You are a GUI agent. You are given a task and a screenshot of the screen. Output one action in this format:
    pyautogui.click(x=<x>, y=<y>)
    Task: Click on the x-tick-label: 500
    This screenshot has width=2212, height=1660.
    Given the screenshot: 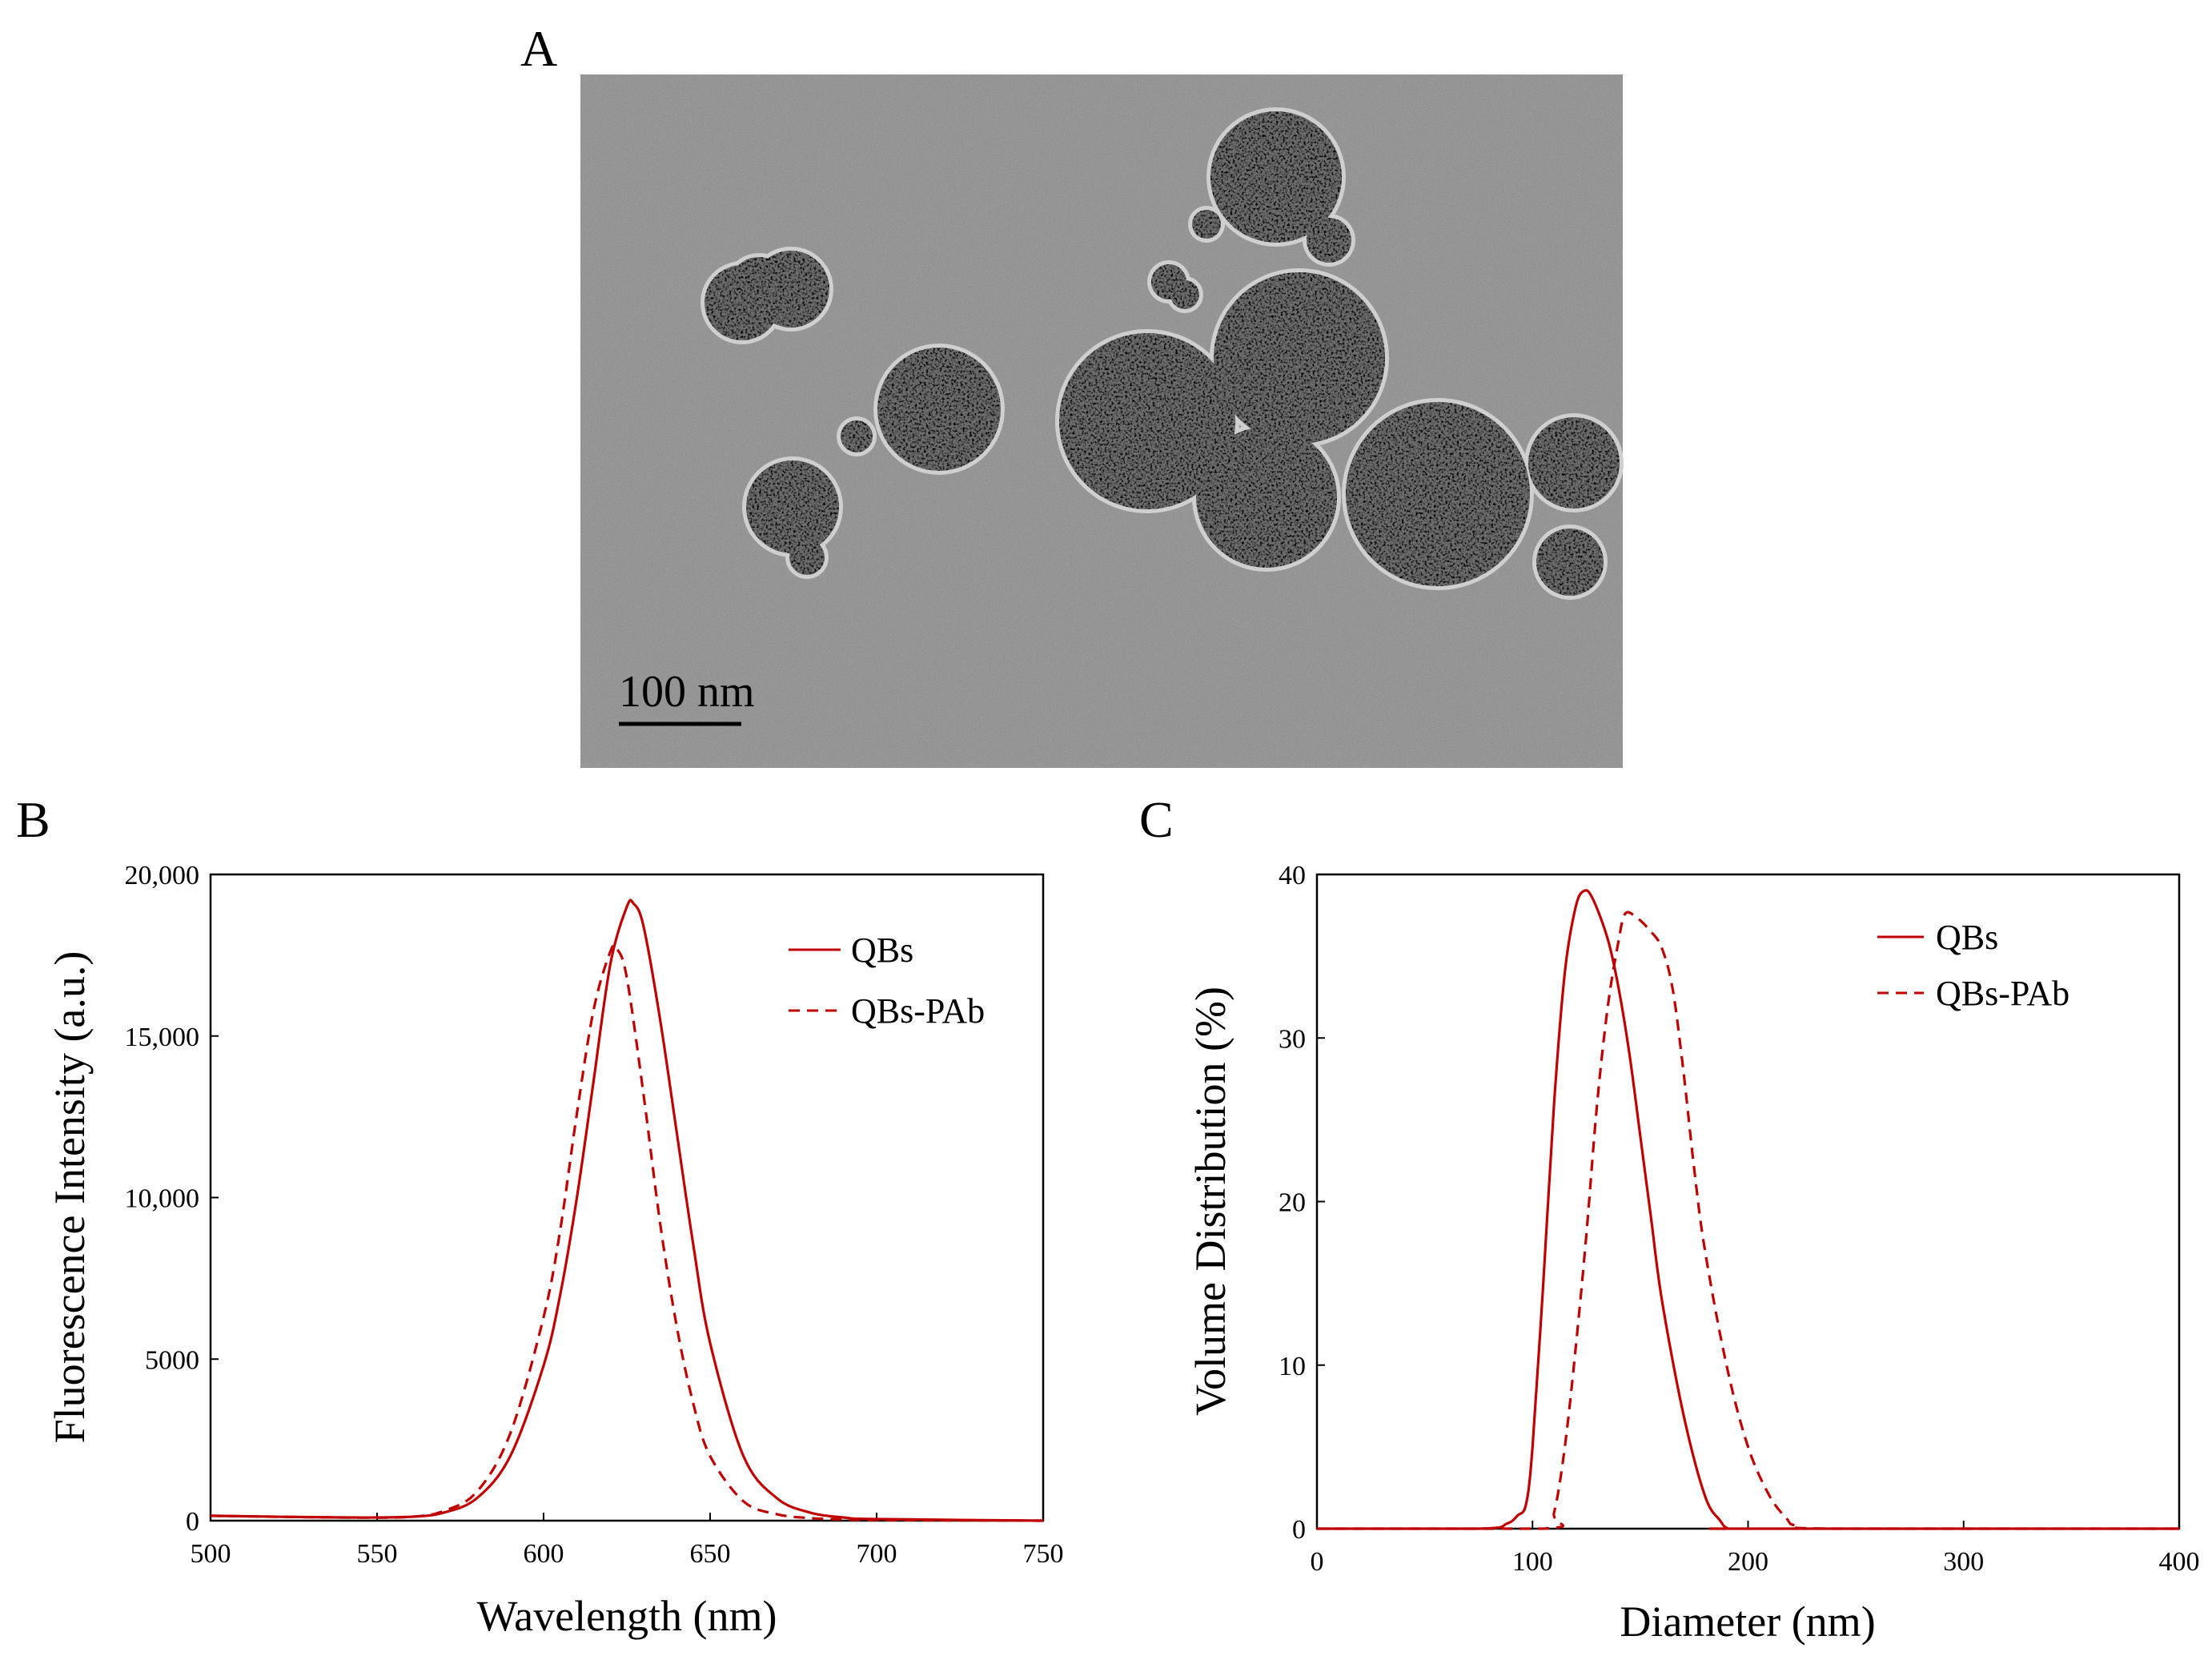 What is the action you would take?
    pyautogui.click(x=211, y=1554)
    